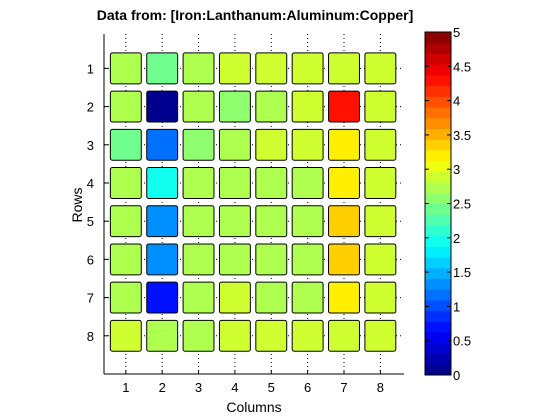 Image resolution: width=560 pixels, height=420 pixels. Describe the element at coordinates (462, 204) in the screenshot. I see `colorbar-tick-label: 2.5` at that location.